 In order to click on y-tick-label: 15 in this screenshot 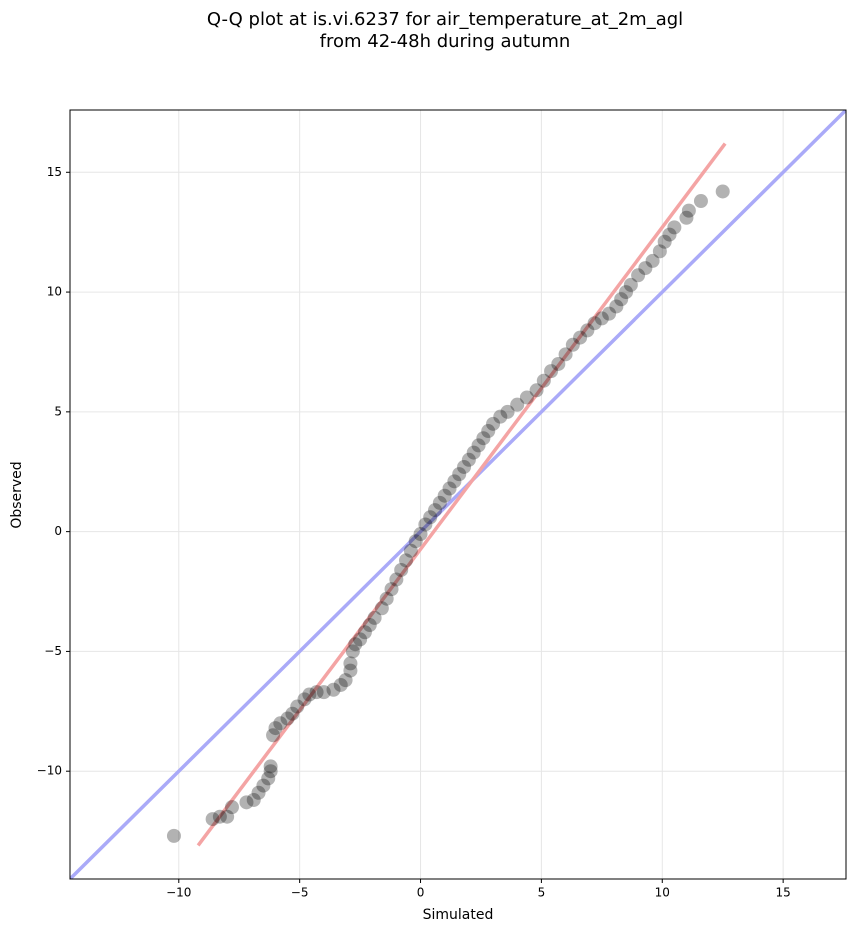, I will do `click(54, 172)`.